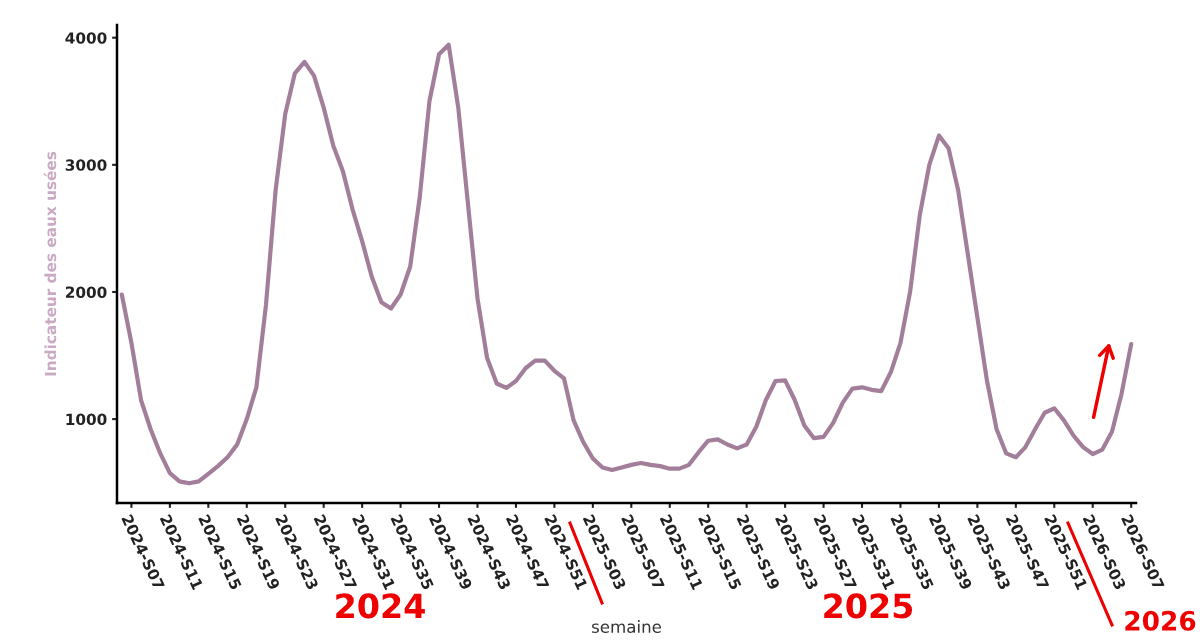 The height and width of the screenshot is (641, 1200). What do you see at coordinates (380, 606) in the screenshot?
I see `text: 2024` at bounding box center [380, 606].